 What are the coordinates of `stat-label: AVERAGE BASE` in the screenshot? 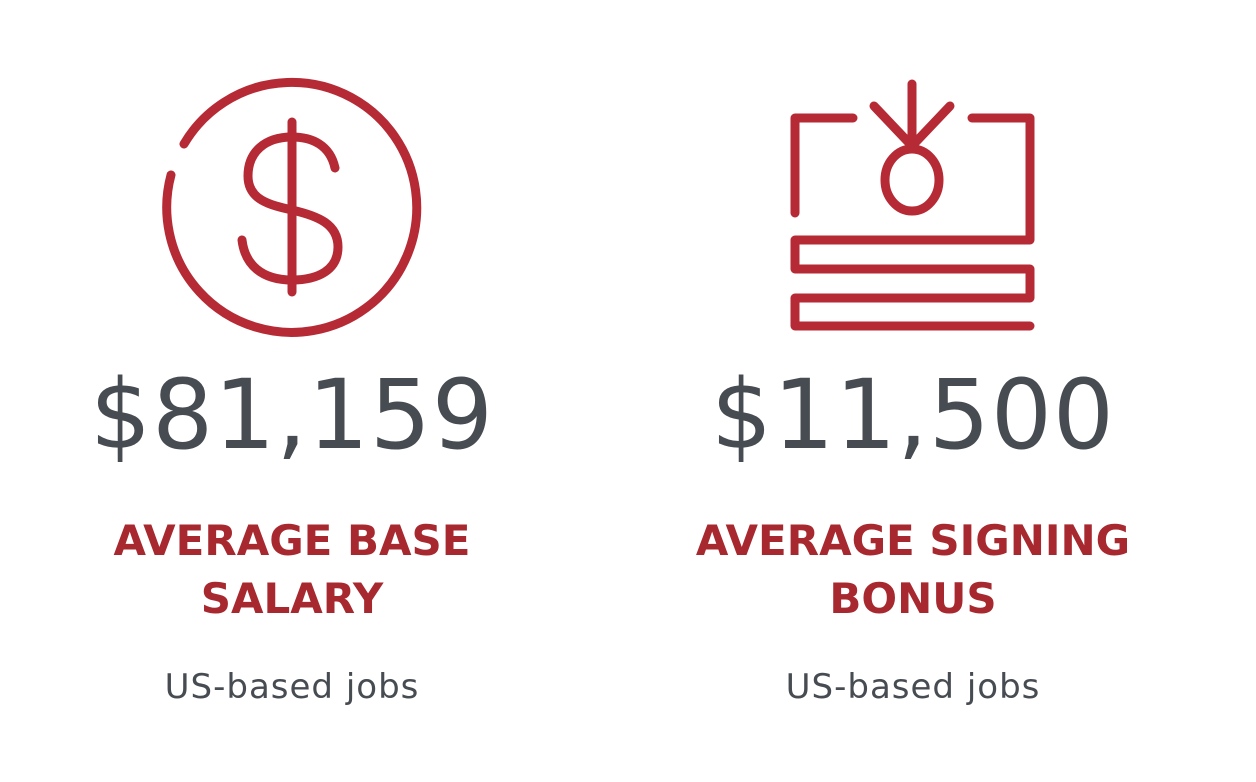 It's located at (292, 540).